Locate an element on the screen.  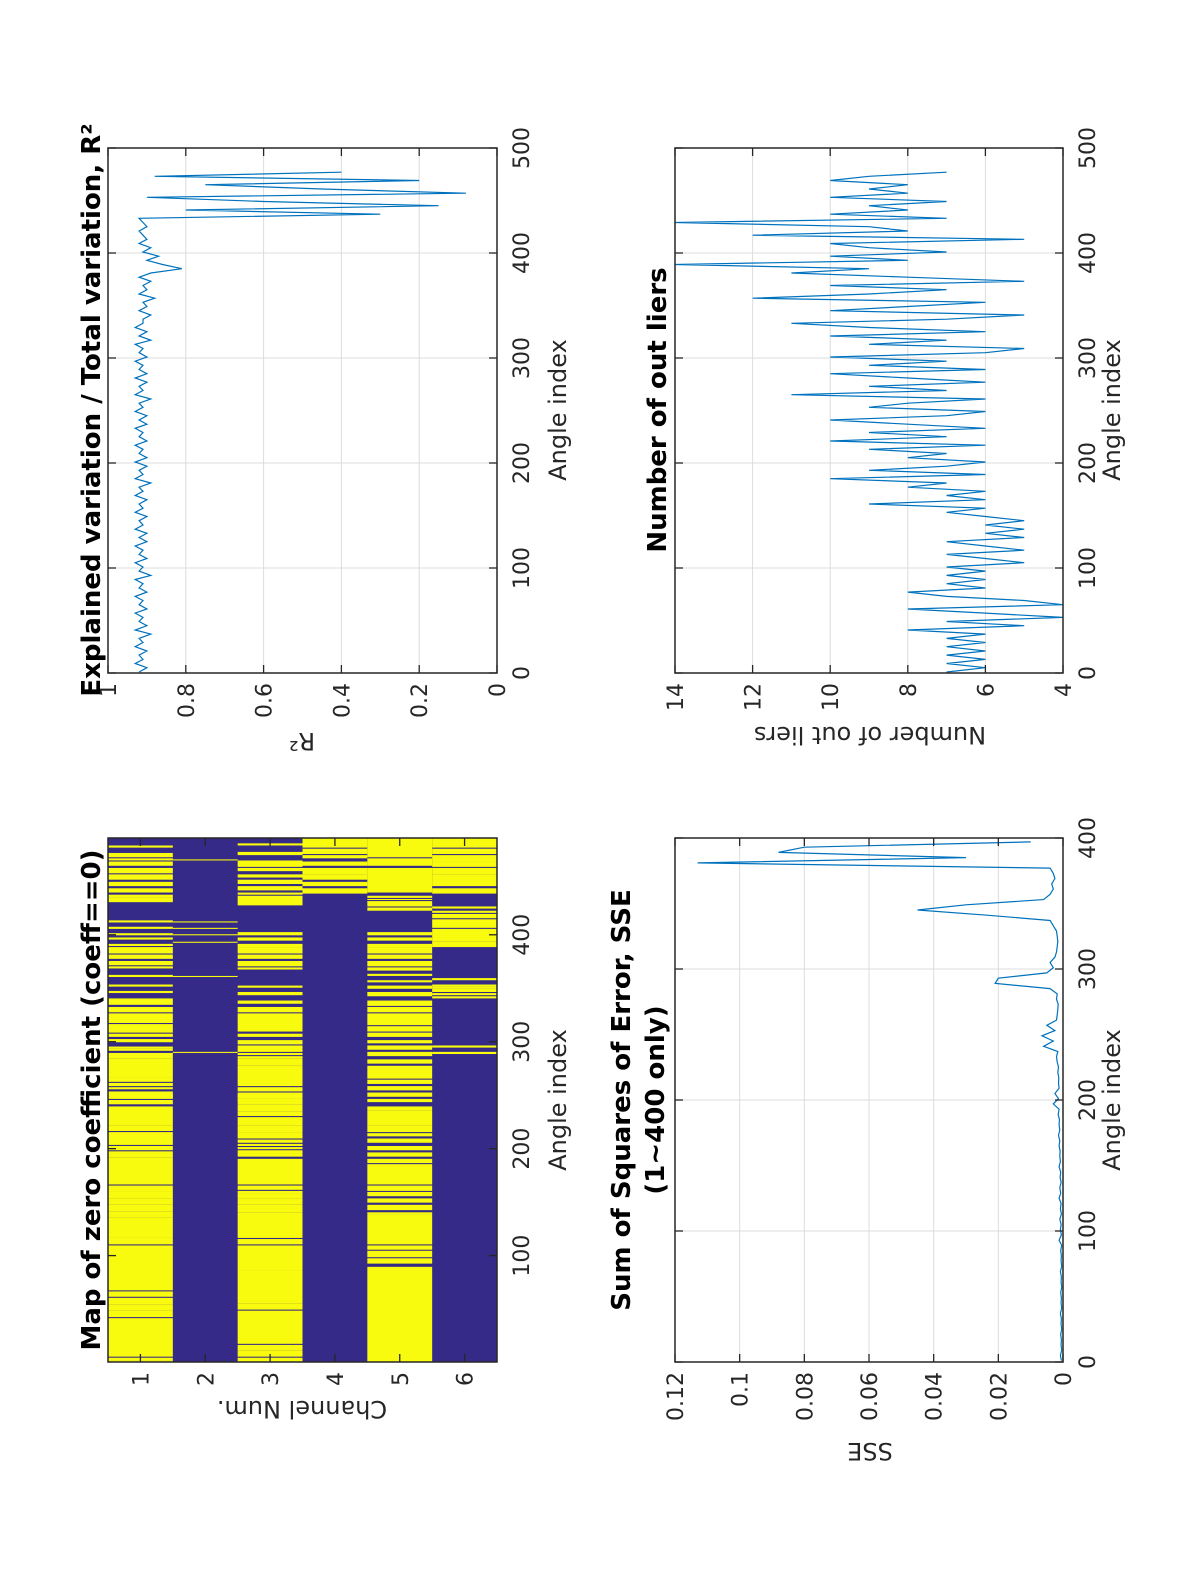
r2-ytick-label: 0 is located at coordinates (498, 690).